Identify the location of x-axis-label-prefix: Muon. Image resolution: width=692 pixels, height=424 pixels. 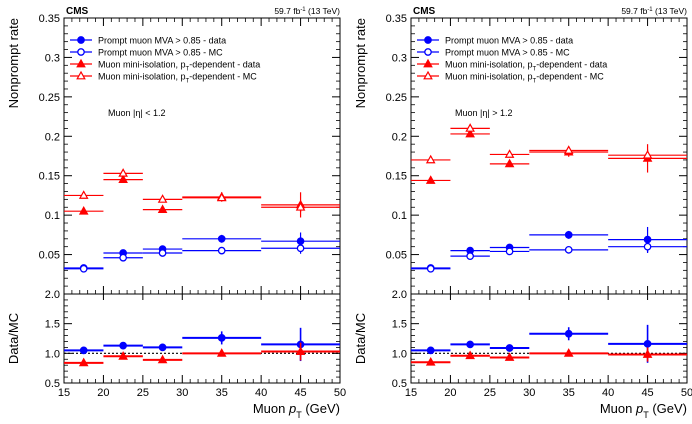
(618, 408).